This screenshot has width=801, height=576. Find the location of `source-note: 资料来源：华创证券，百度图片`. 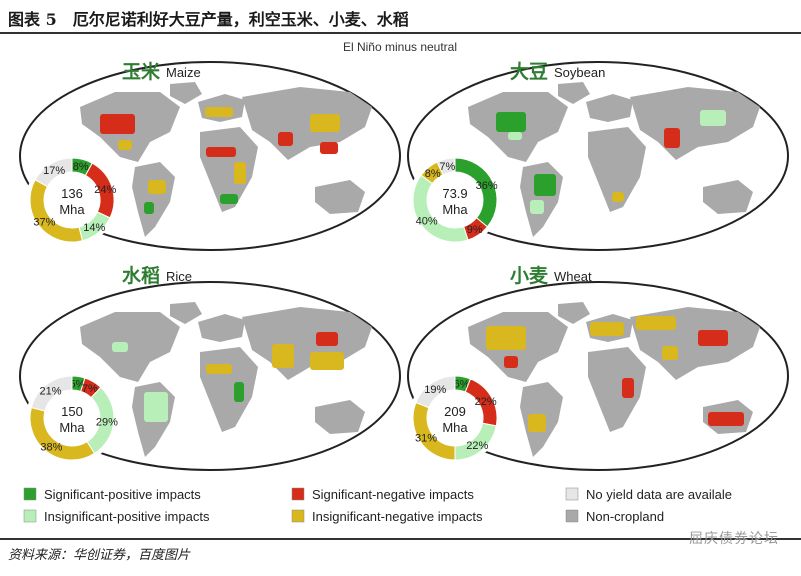

source-note: 资料来源：华创证券，百度图片 is located at coordinates (99, 555).